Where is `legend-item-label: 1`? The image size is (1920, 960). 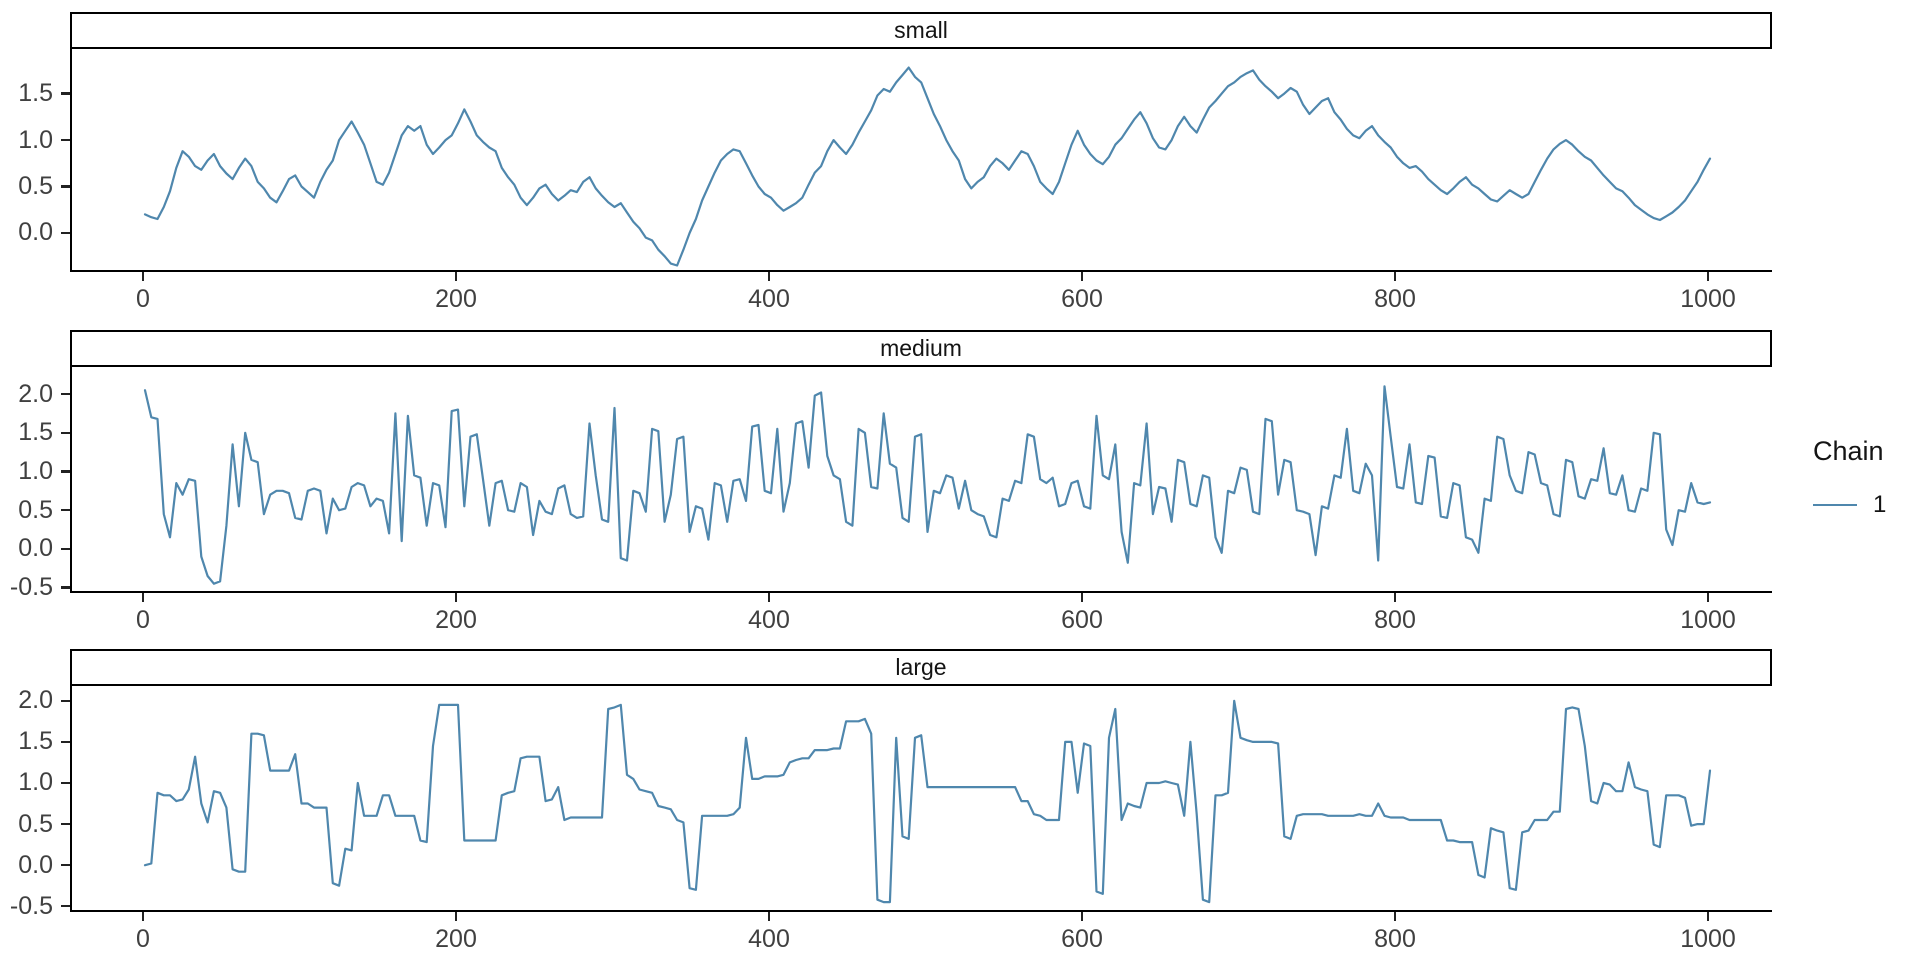 legend-item-label: 1 is located at coordinates (1880, 504).